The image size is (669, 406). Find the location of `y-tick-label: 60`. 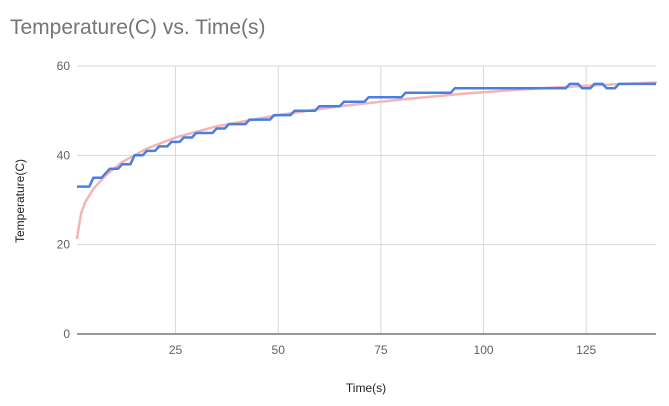

y-tick-label: 60 is located at coordinates (64, 66).